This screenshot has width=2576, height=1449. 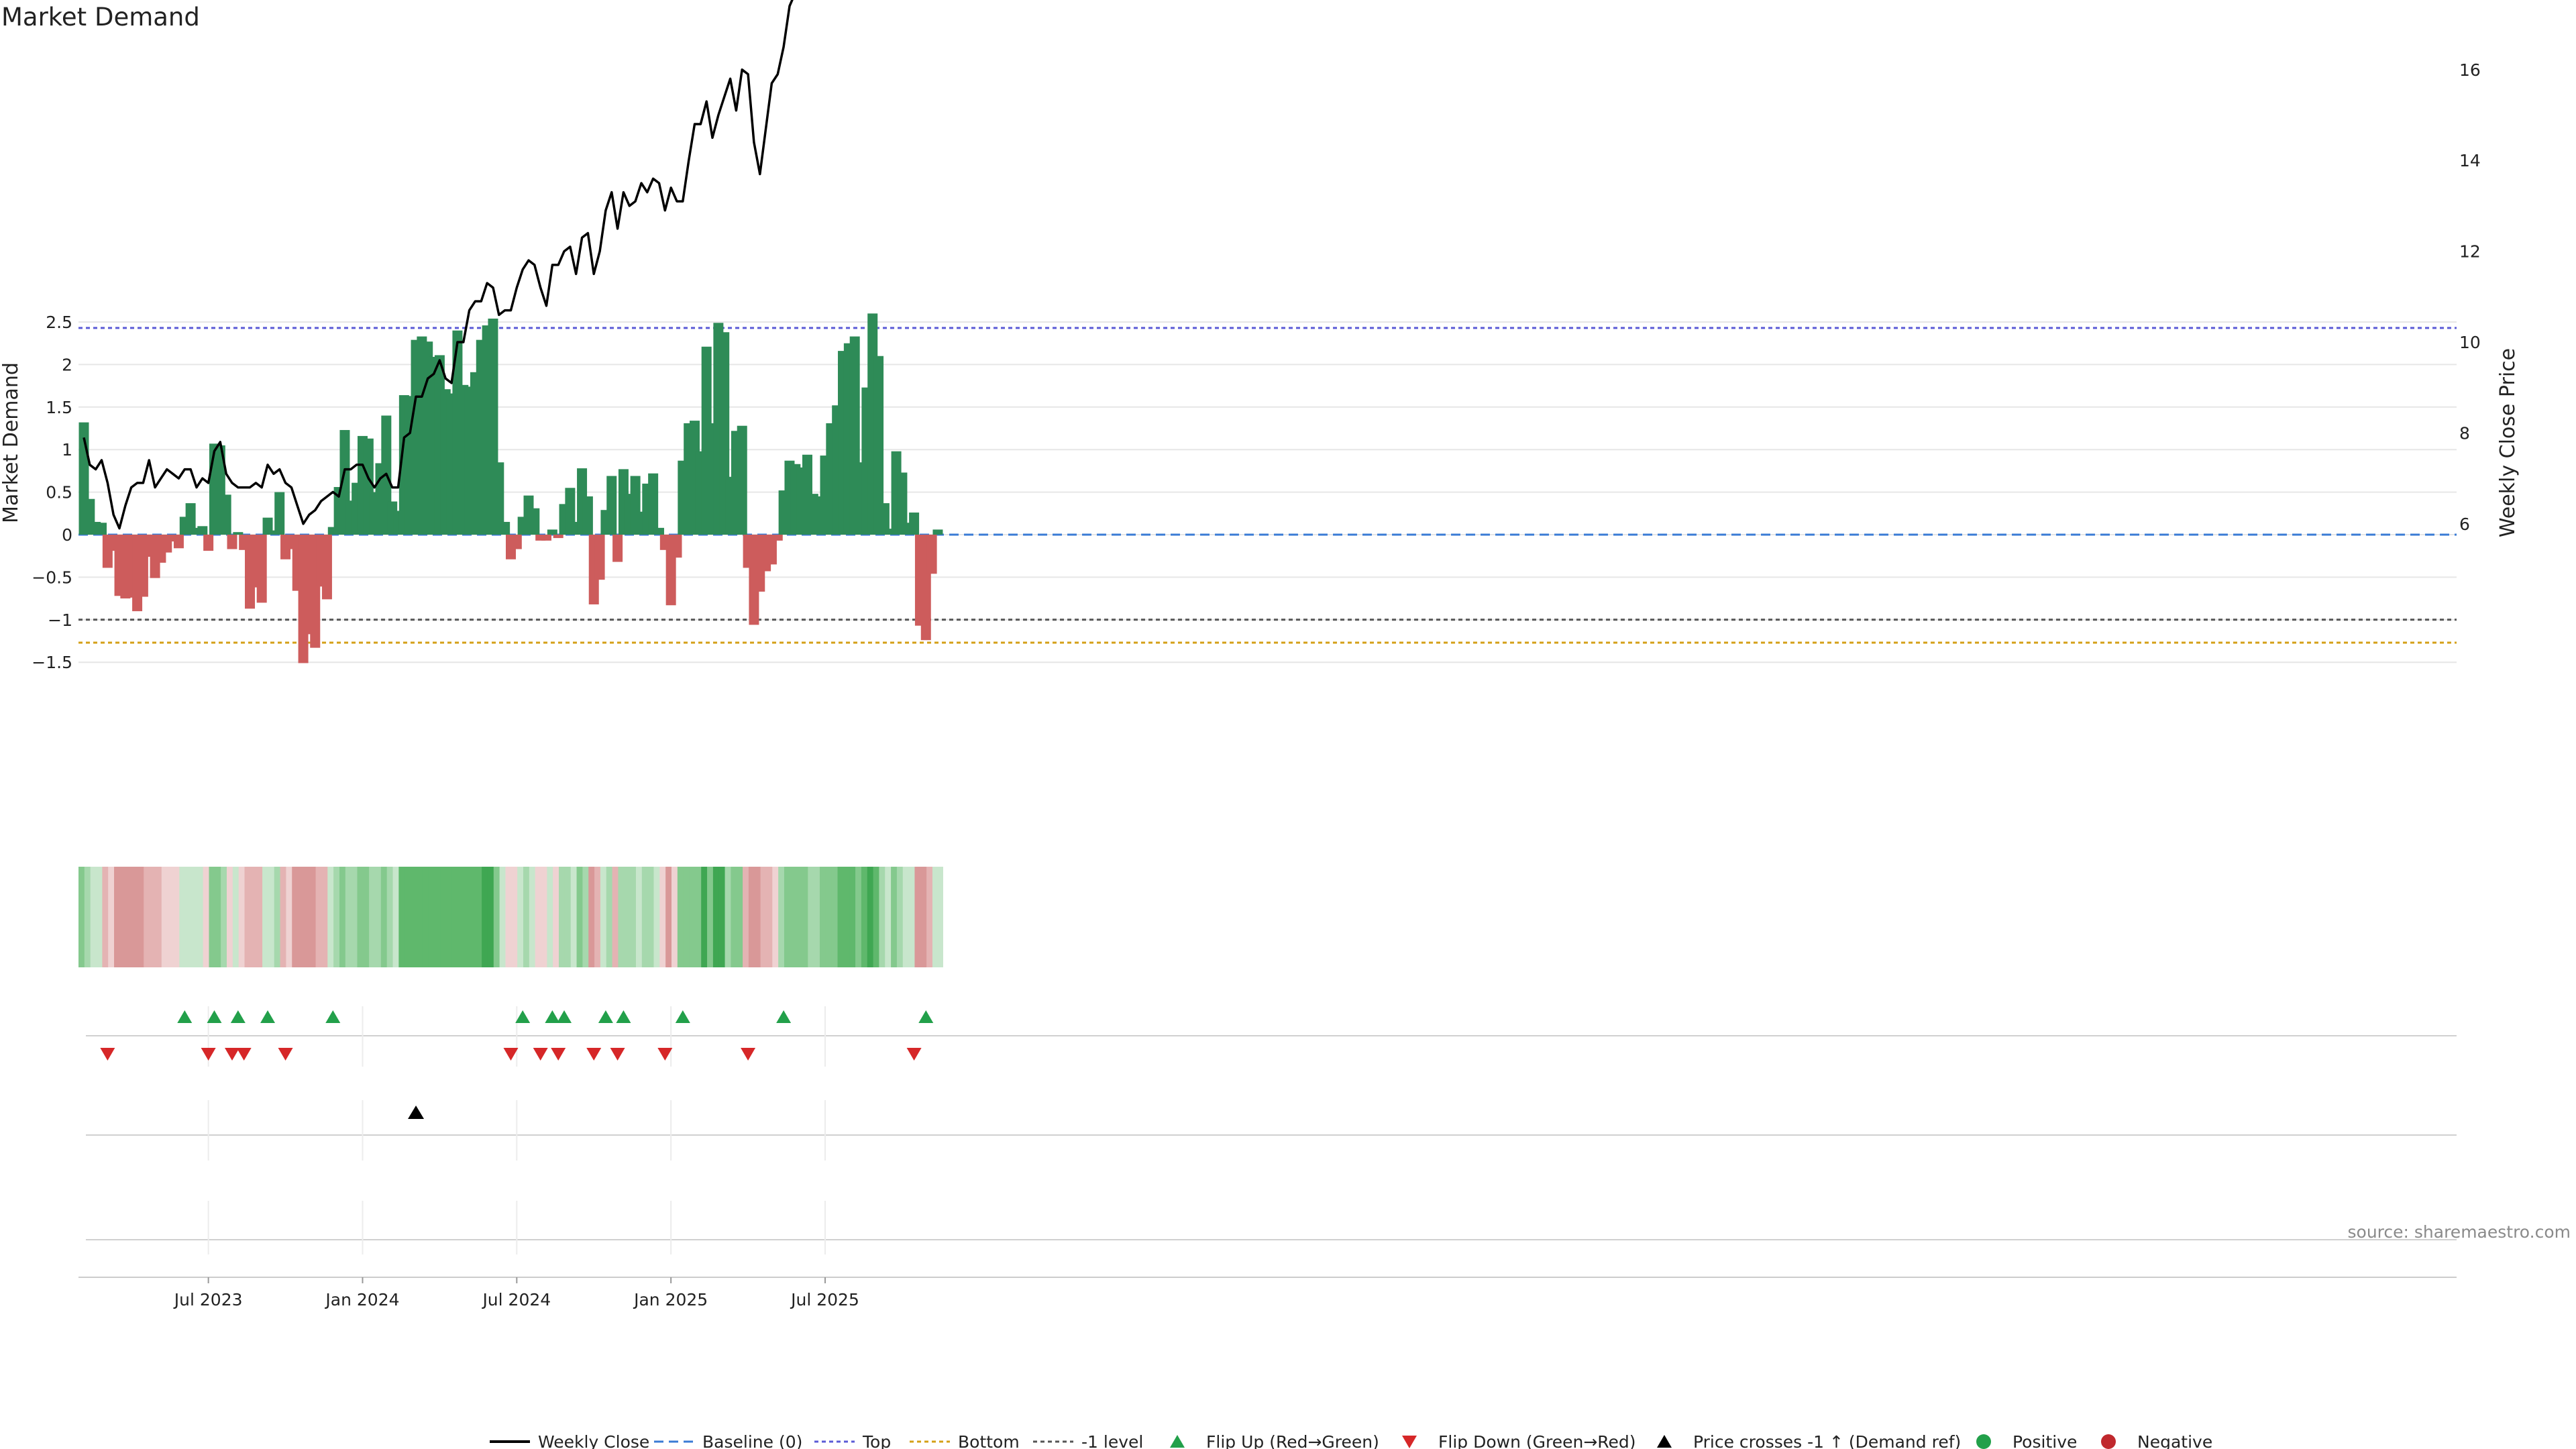 I want to click on x-tick-label: Jan 2025, so click(x=670, y=1299).